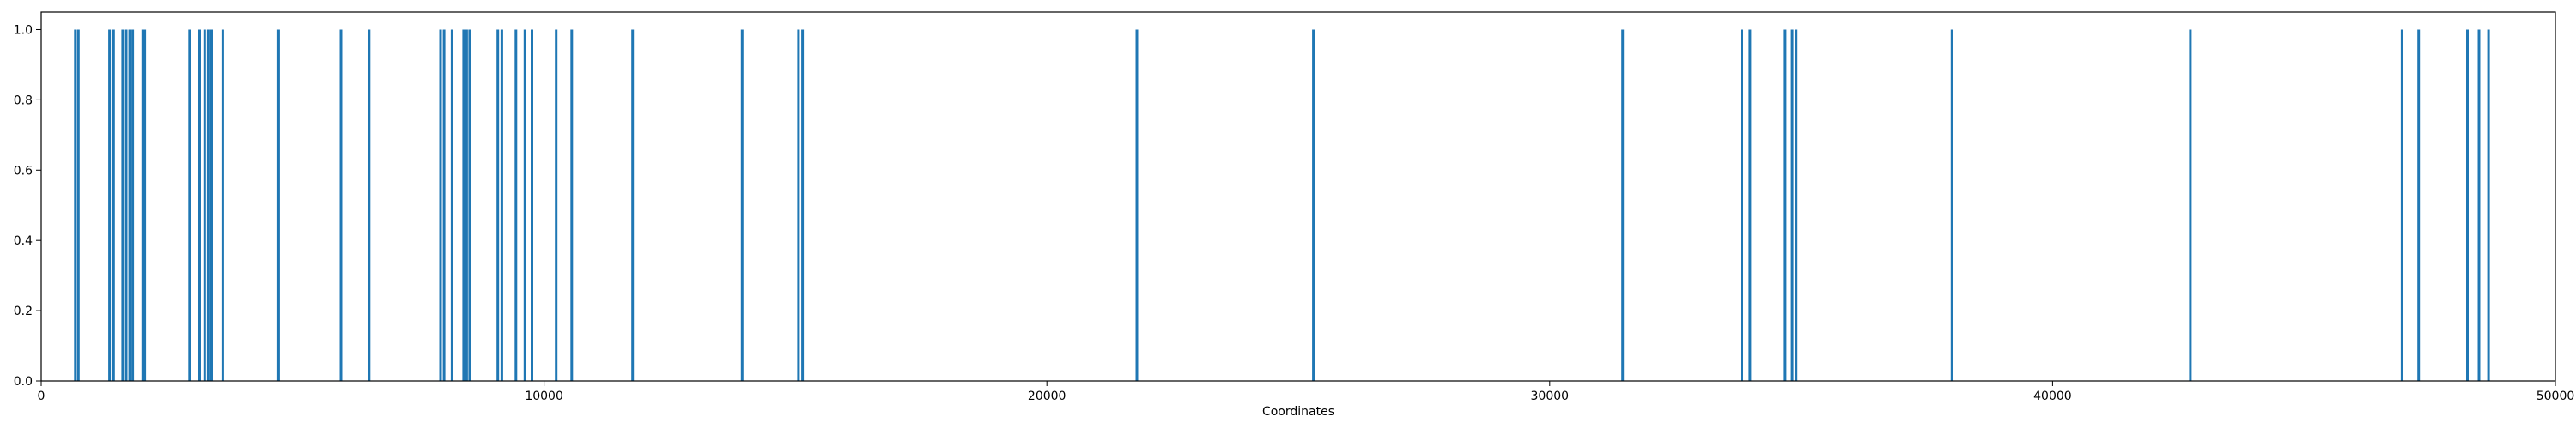 This screenshot has height=429, width=2576. Describe the element at coordinates (23, 241) in the screenshot. I see `y-tick-label: 0.4` at that location.